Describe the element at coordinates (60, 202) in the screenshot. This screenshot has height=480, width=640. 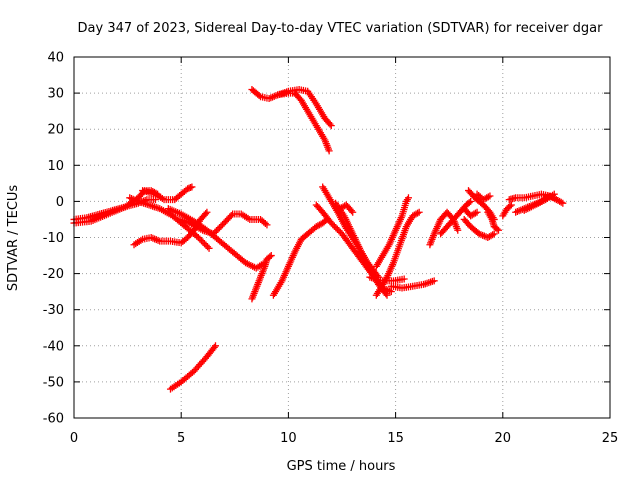
I see `y-tick-label: 0` at that location.